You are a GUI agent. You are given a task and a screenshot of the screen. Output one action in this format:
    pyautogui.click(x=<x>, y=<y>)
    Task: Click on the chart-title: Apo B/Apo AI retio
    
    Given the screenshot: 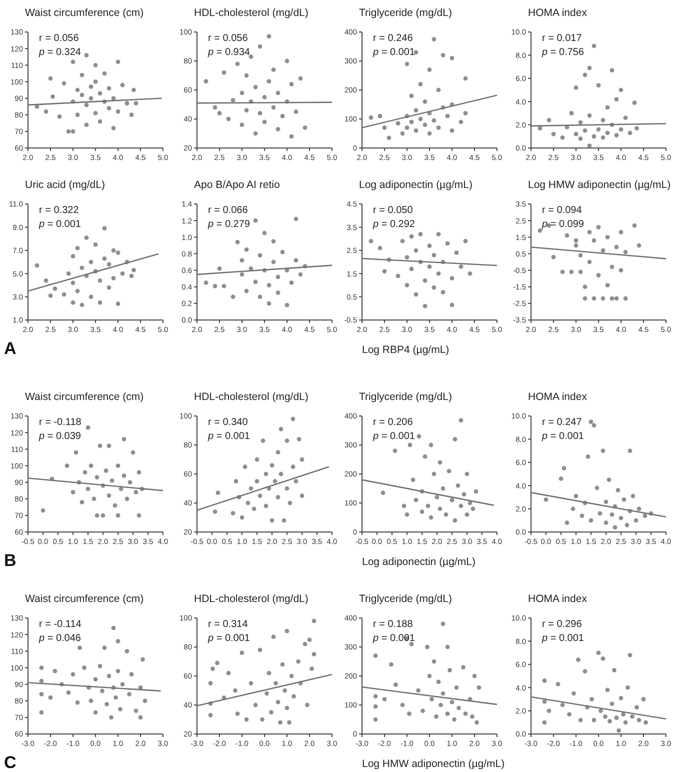 What is the action you would take?
    pyautogui.click(x=237, y=185)
    